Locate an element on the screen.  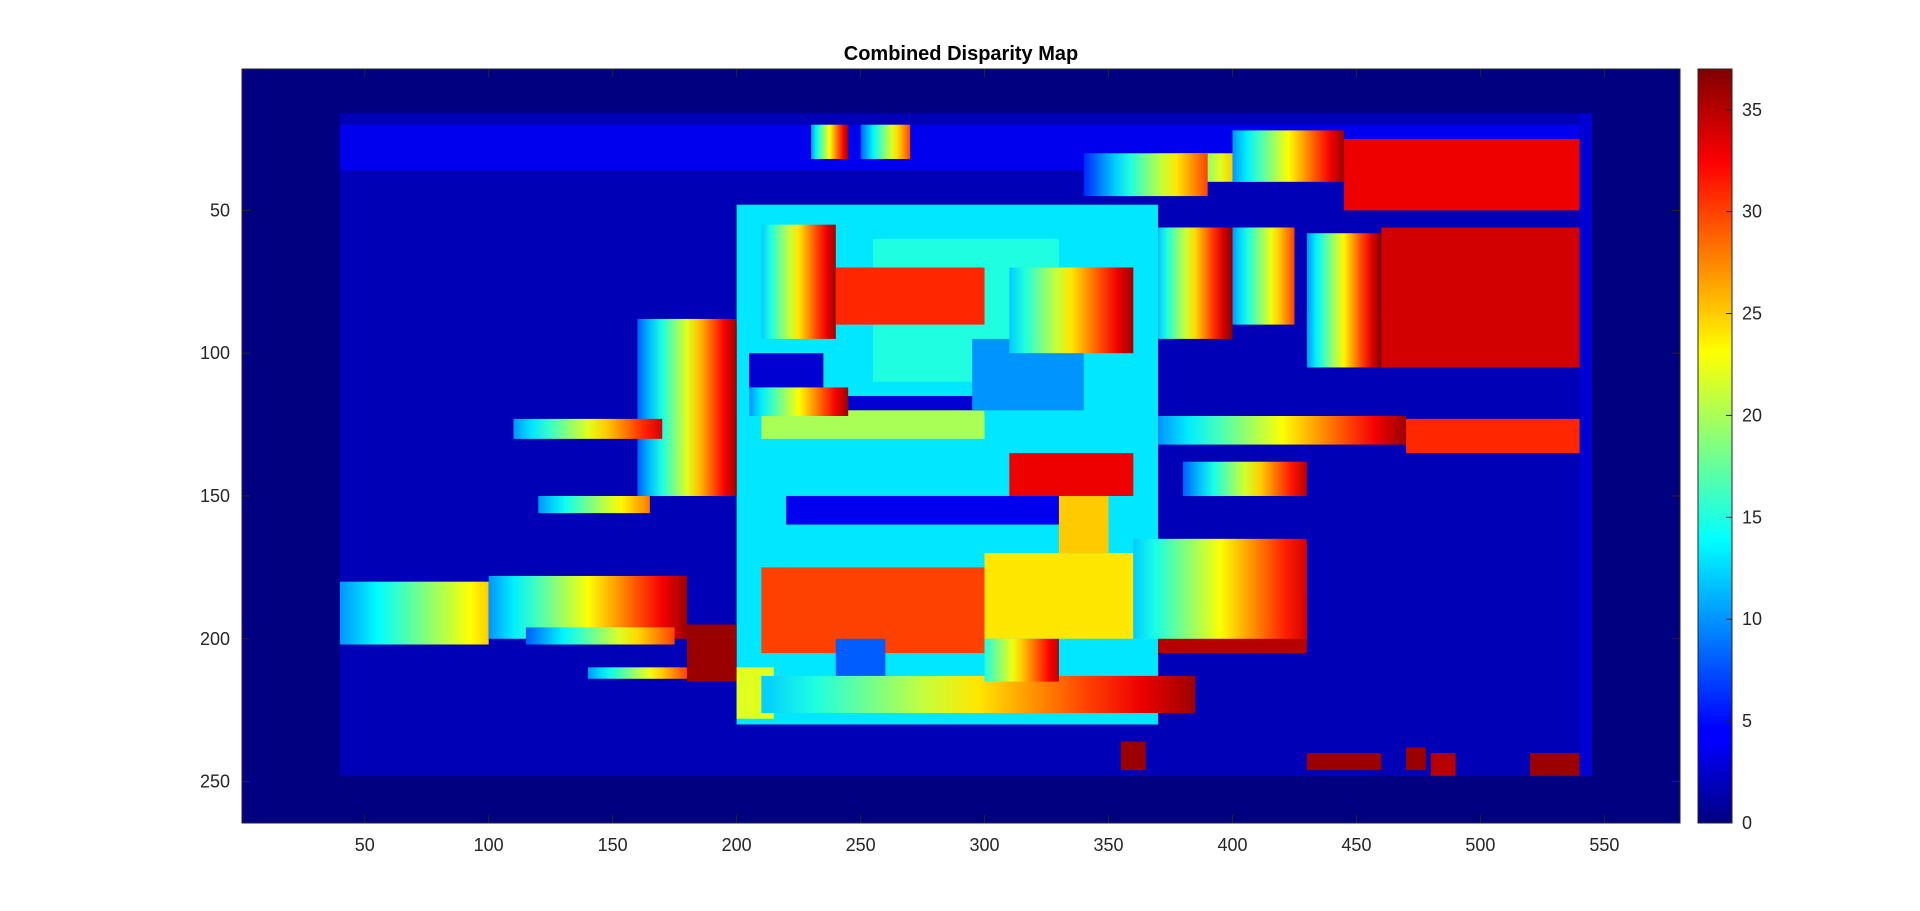
x-tick-label-300: 300 is located at coordinates (985, 845).